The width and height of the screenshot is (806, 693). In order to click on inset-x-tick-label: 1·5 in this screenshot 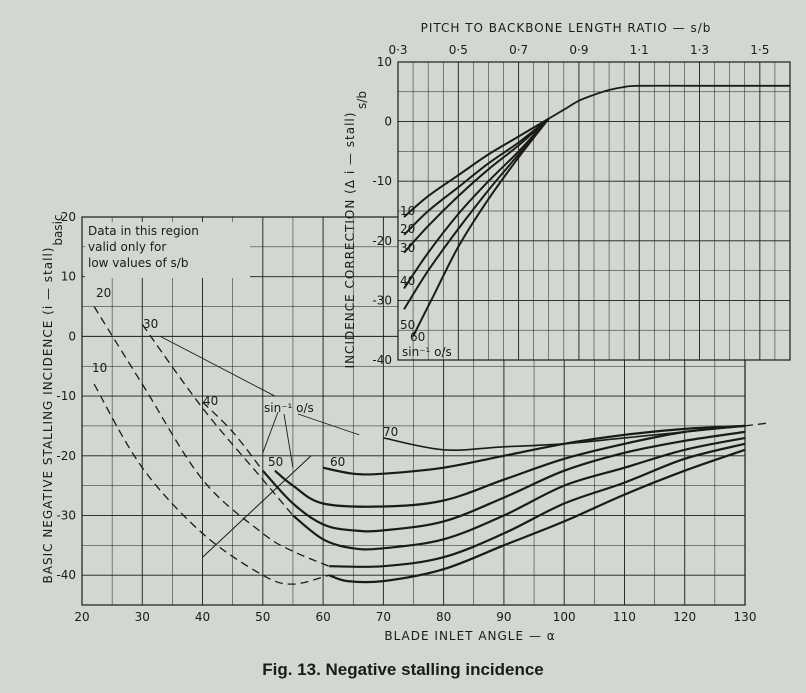, I will do `click(759, 50)`.